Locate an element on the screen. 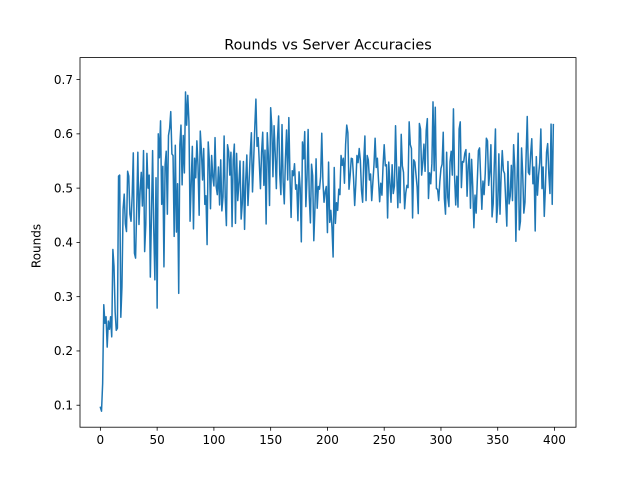 This screenshot has height=485, width=640. x-tick-label: 250 is located at coordinates (384, 440).